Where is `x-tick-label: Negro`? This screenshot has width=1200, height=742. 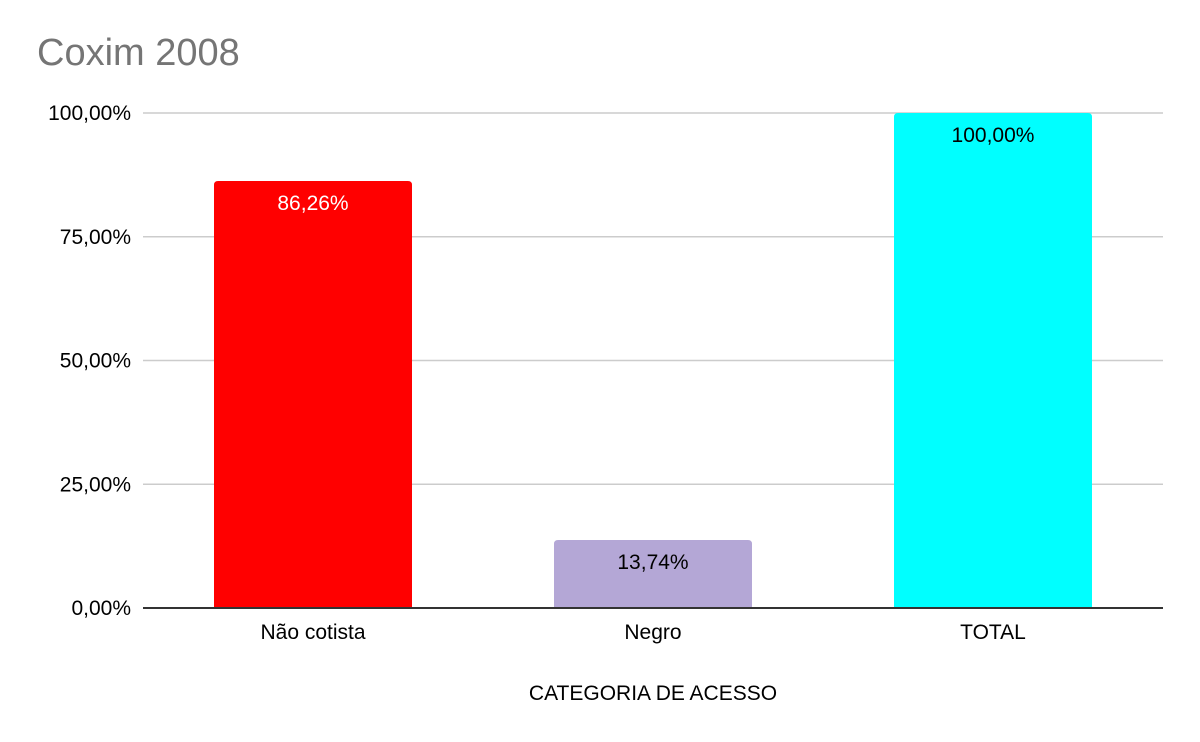
x-tick-label: Negro is located at coordinates (652, 632).